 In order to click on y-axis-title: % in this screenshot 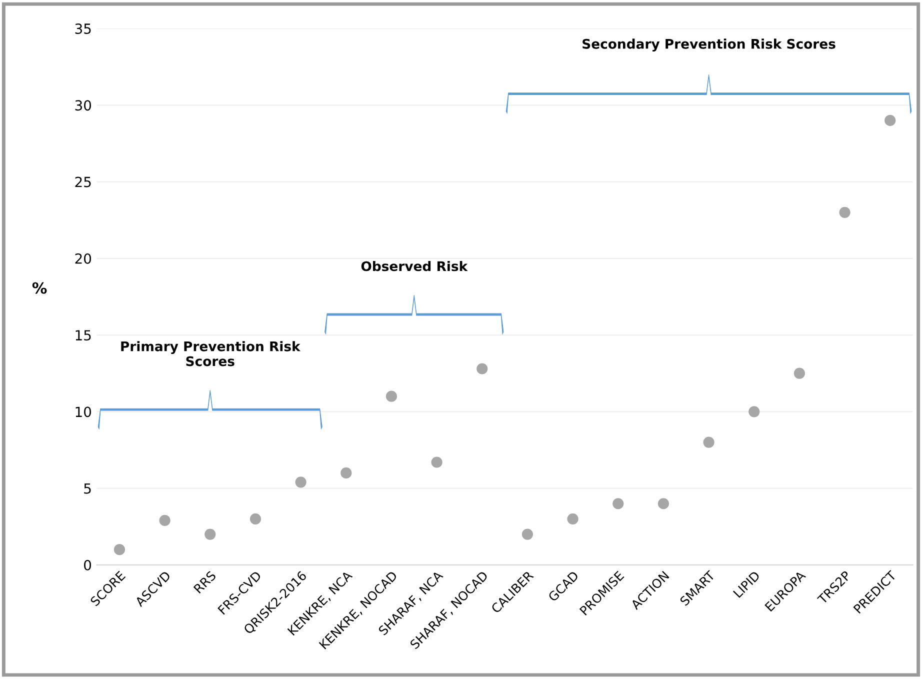, I will do `click(39, 288)`.